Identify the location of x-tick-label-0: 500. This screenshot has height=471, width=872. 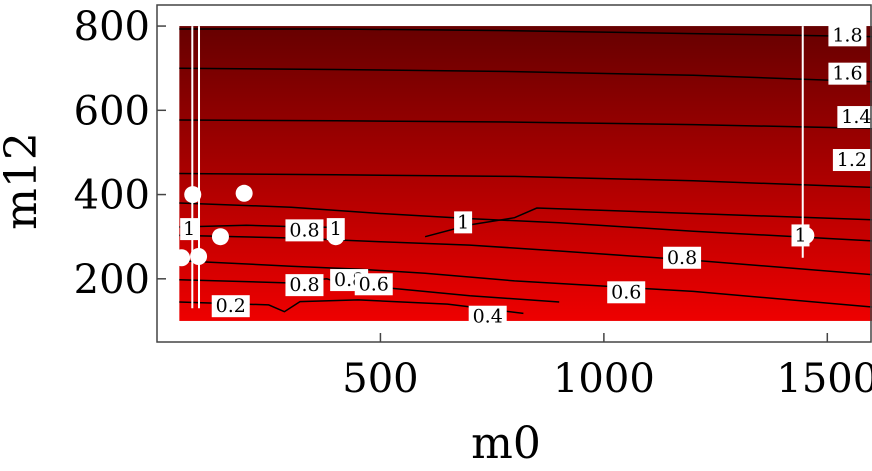
(380, 379).